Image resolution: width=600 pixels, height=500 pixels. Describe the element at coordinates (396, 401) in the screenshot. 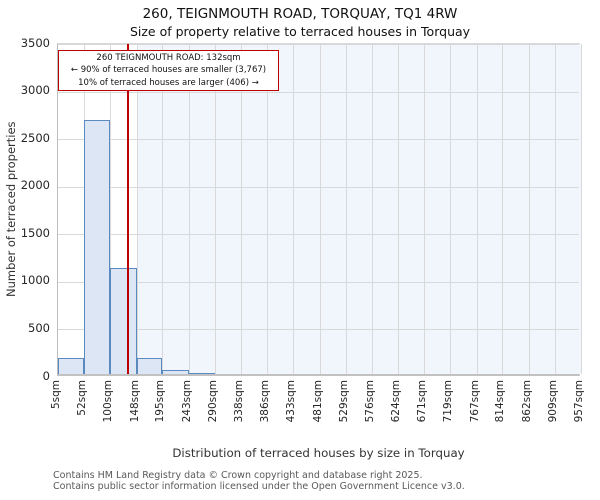

I see `x-tick-label: 624sqm` at that location.